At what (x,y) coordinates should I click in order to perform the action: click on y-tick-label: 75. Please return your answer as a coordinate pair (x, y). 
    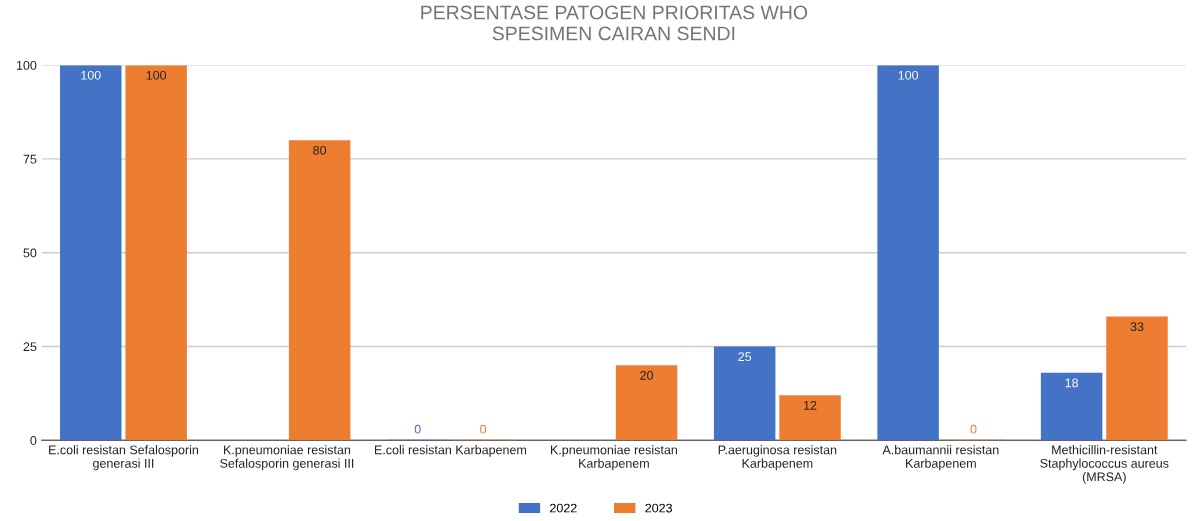
    Looking at the image, I should click on (30, 159).